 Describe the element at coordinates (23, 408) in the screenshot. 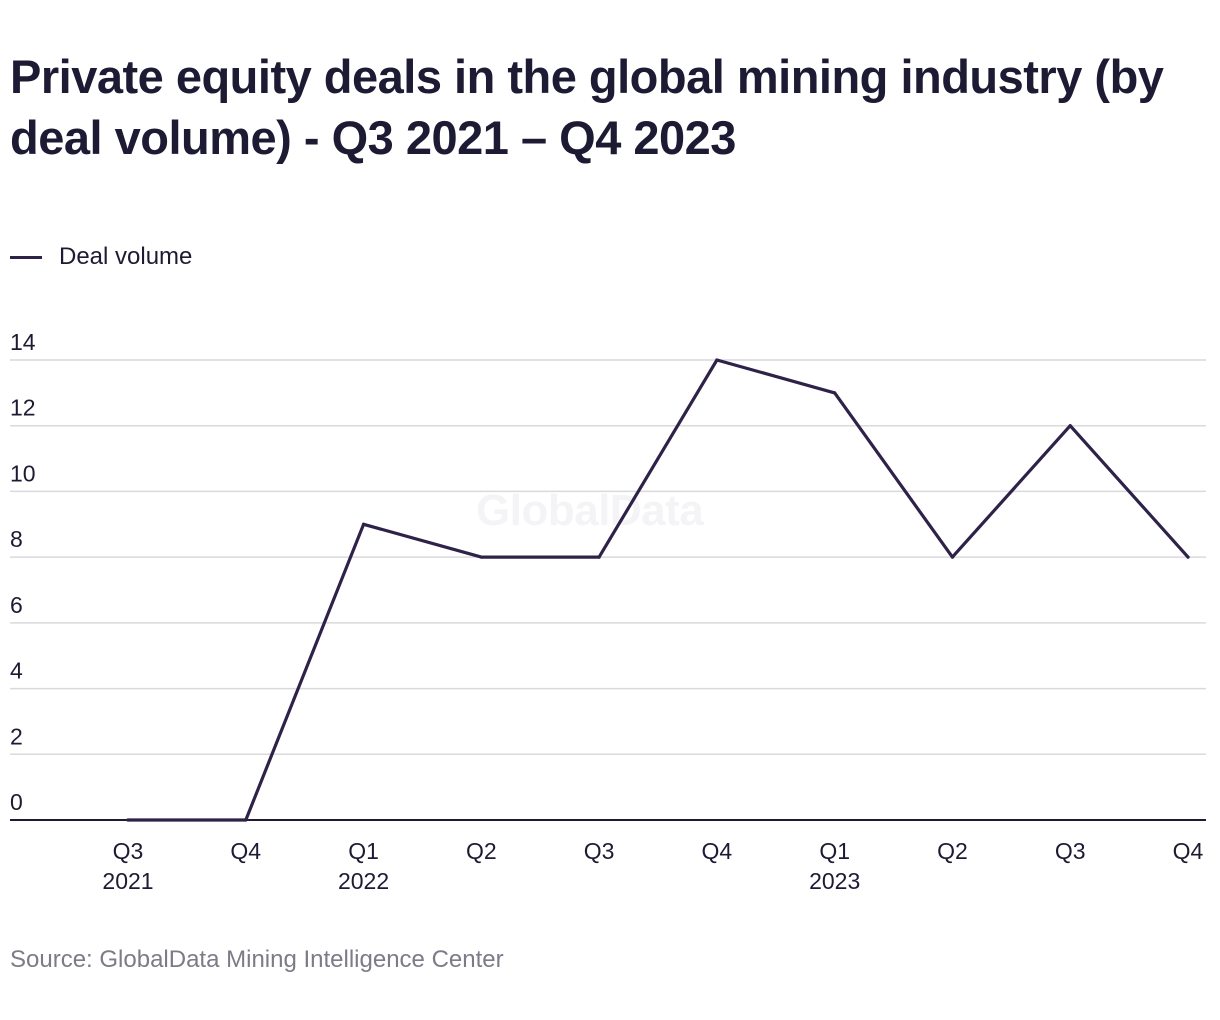

I see `y-tick-label: 12` at that location.